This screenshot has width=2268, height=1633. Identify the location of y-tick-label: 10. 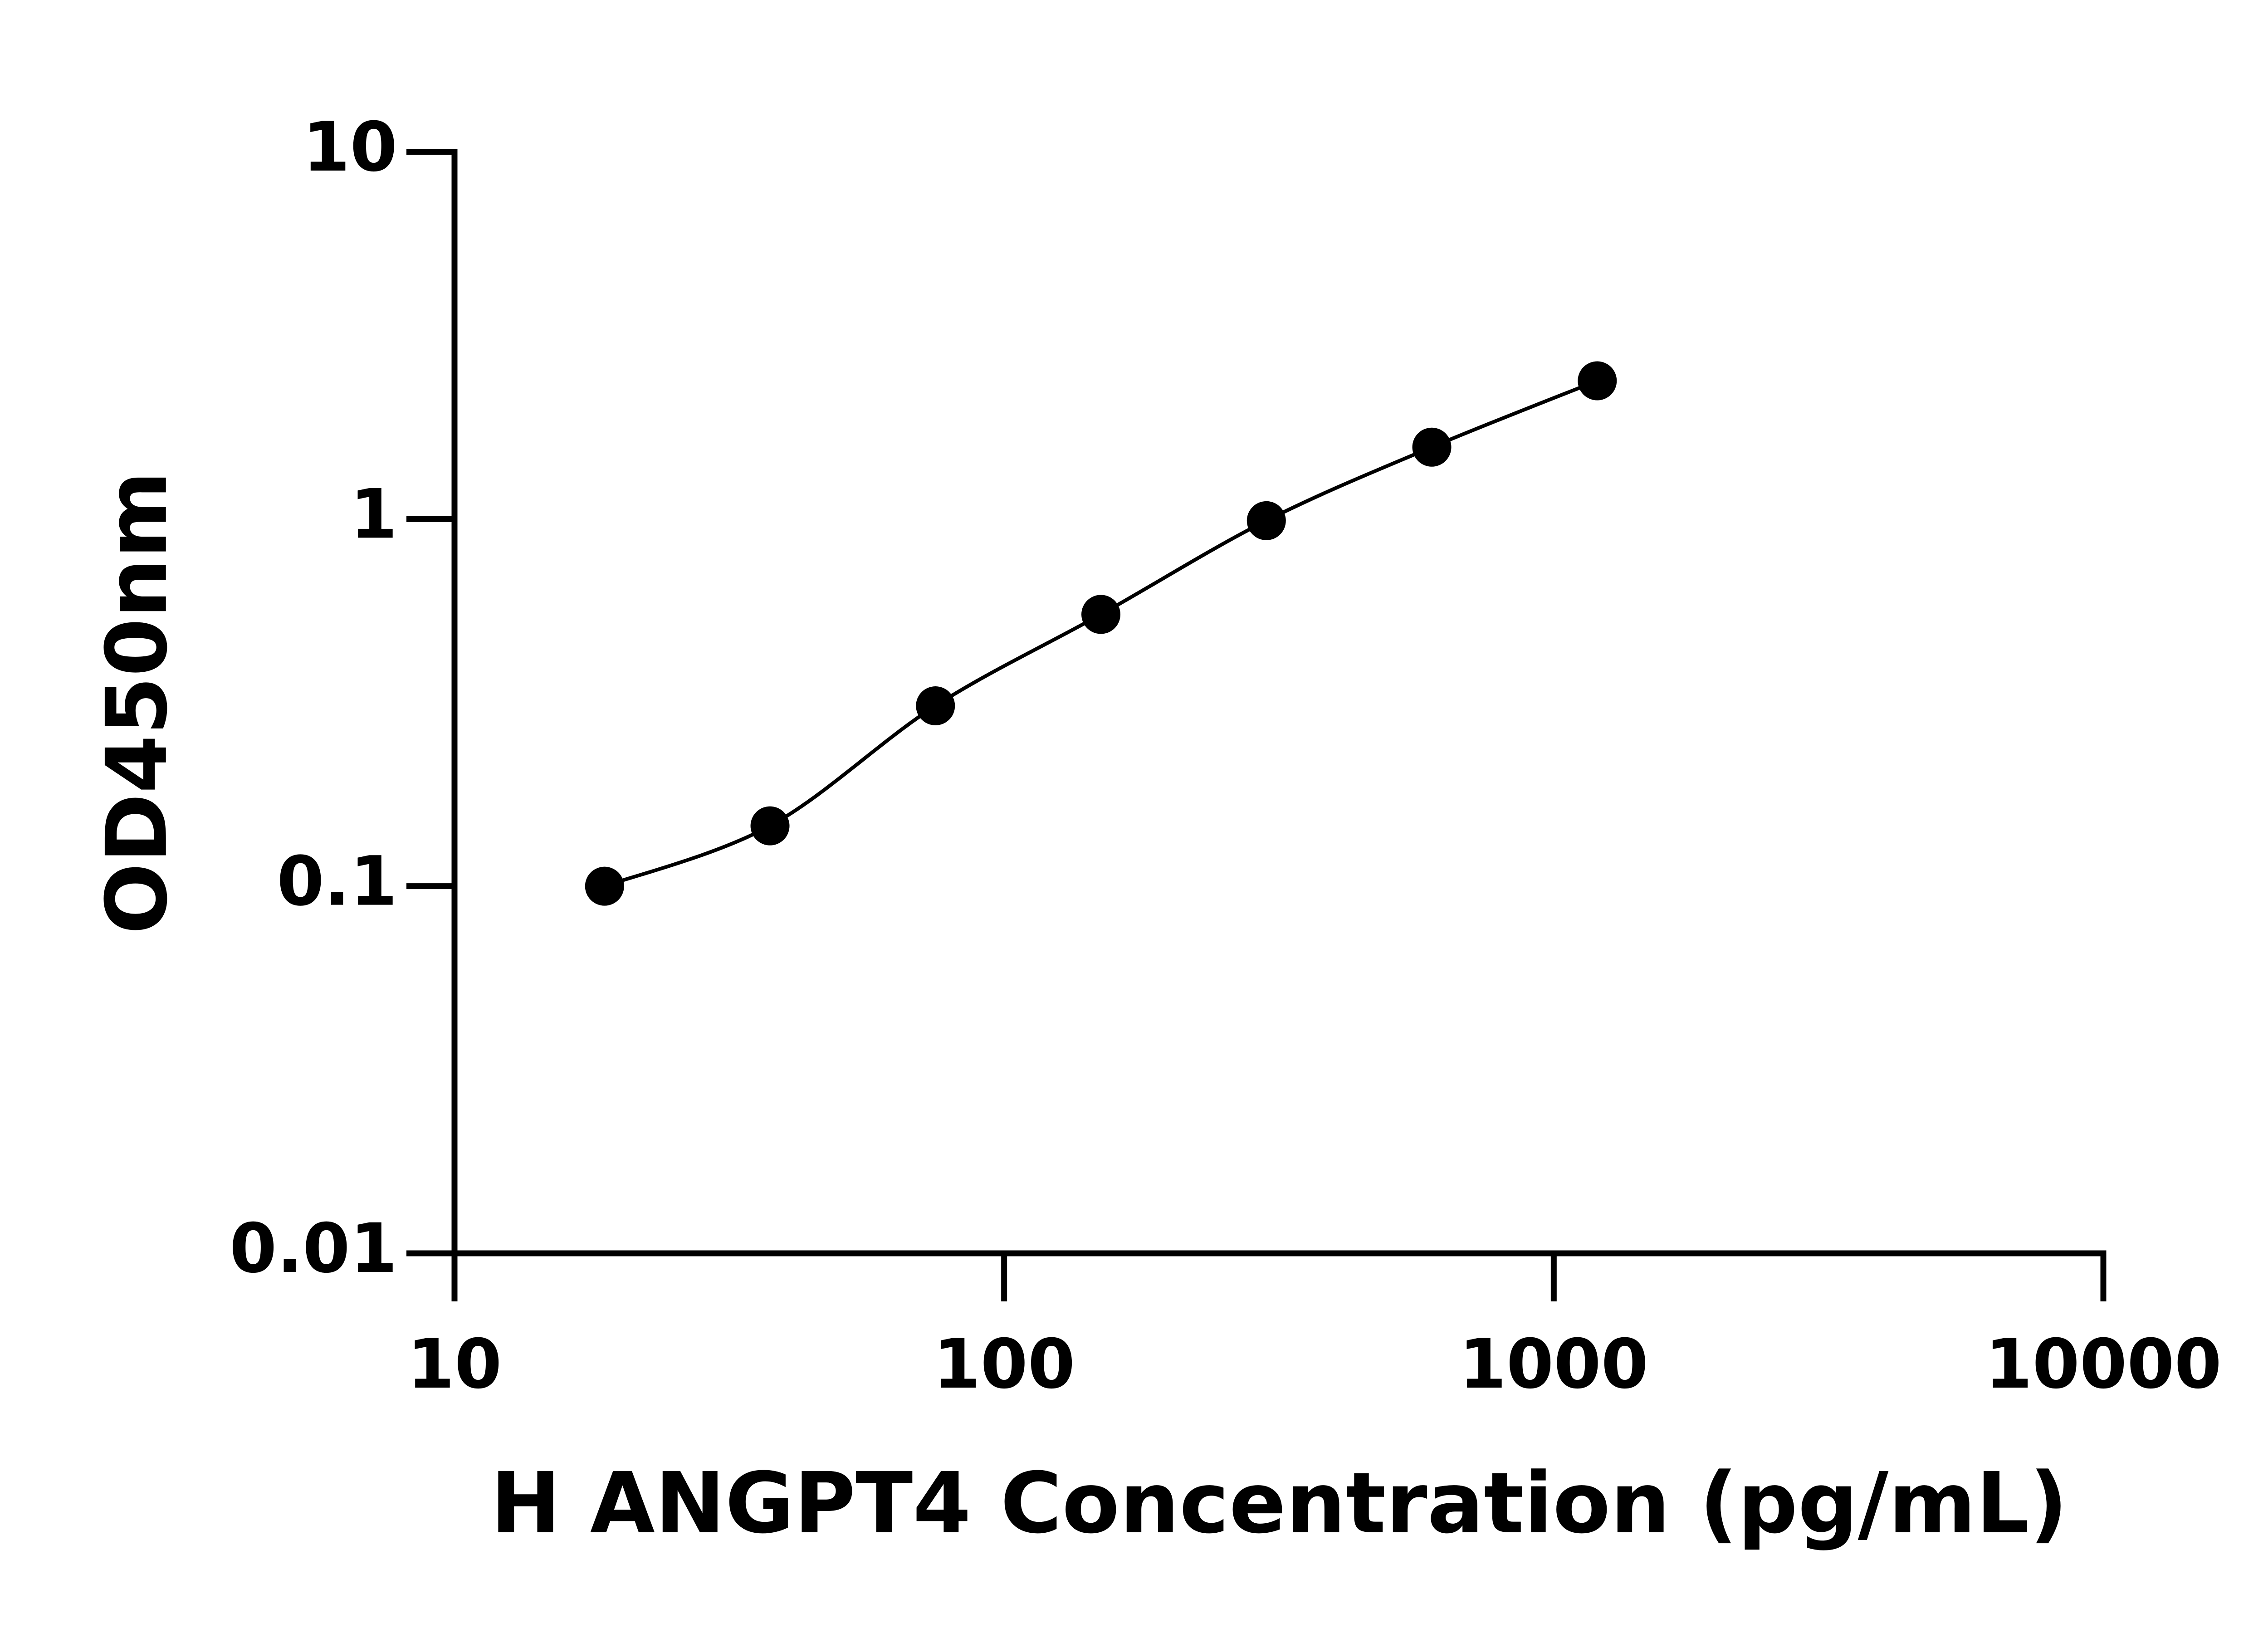
(350, 147).